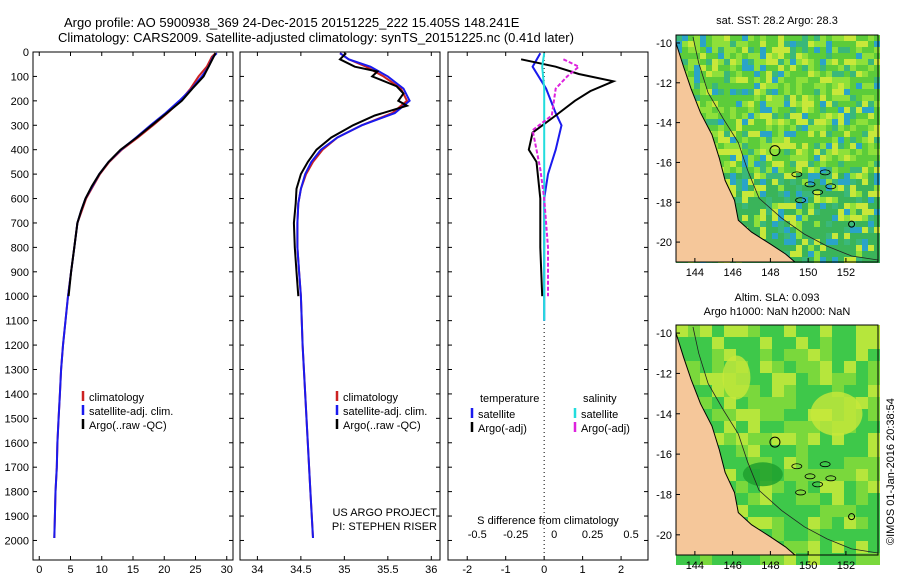 Image resolution: width=900 pixels, height=580 pixels. What do you see at coordinates (556, 177) in the screenshot?
I see `series-line` at bounding box center [556, 177].